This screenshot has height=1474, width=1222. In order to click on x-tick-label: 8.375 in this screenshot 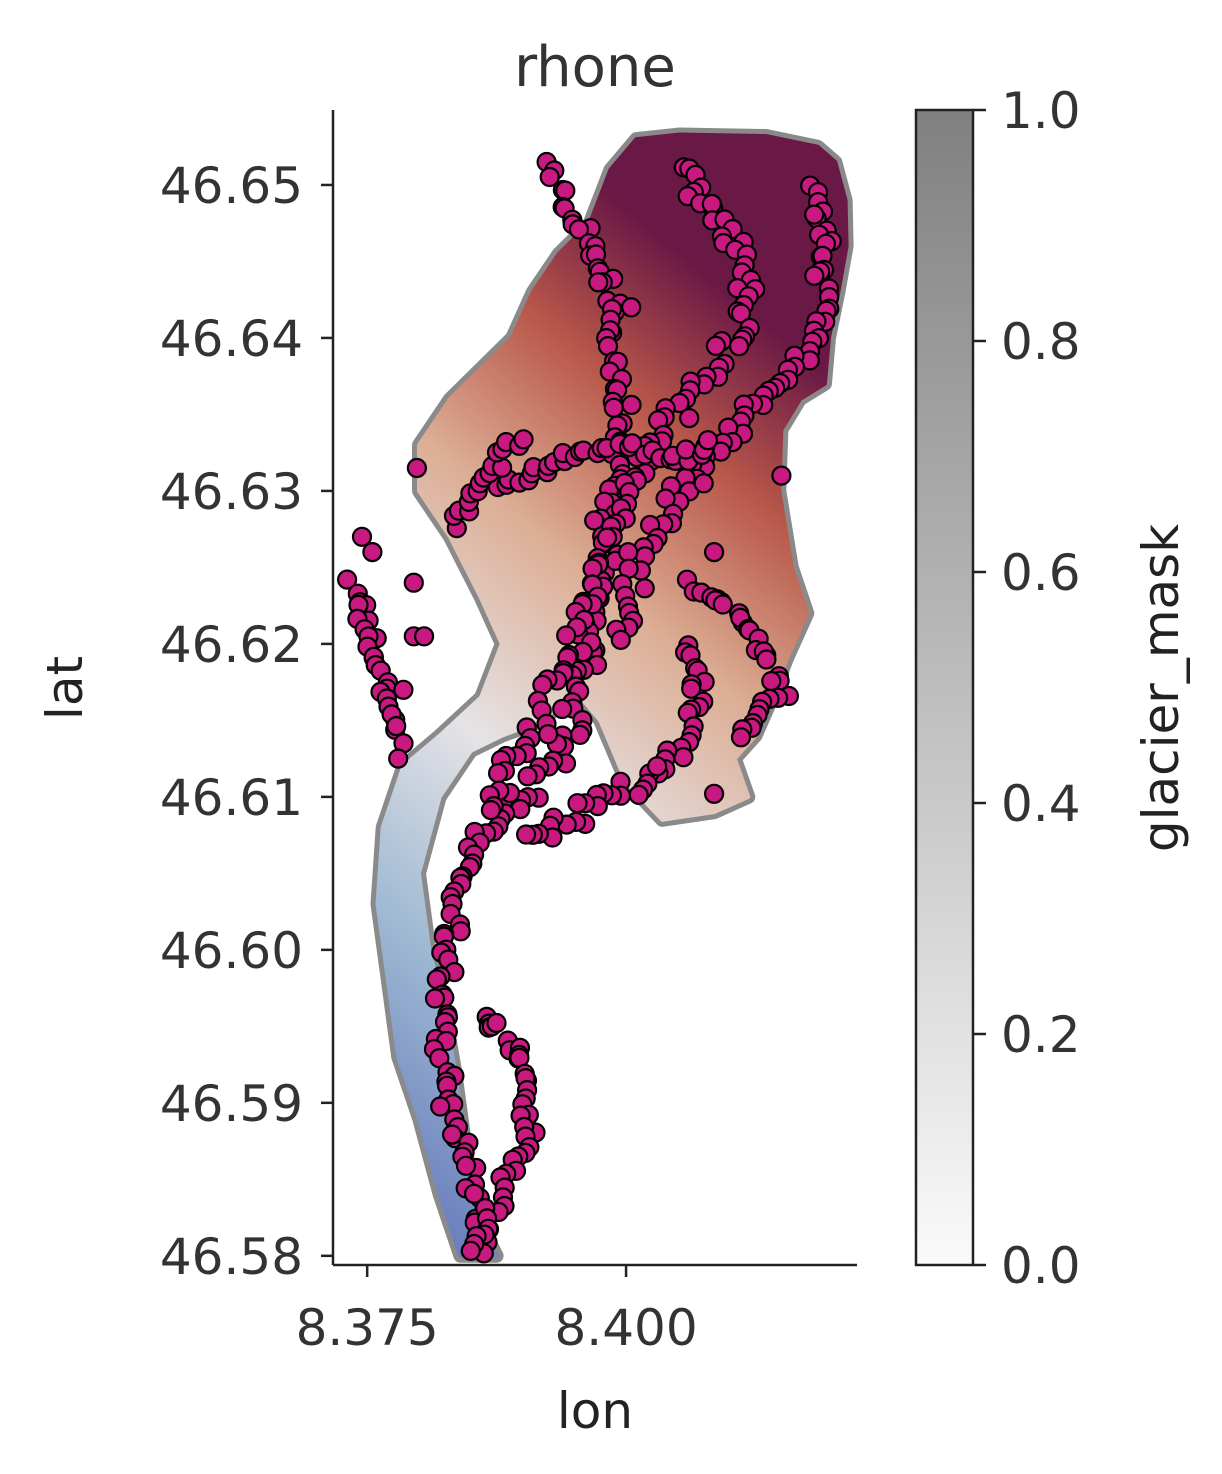, I will do `click(367, 1328)`.